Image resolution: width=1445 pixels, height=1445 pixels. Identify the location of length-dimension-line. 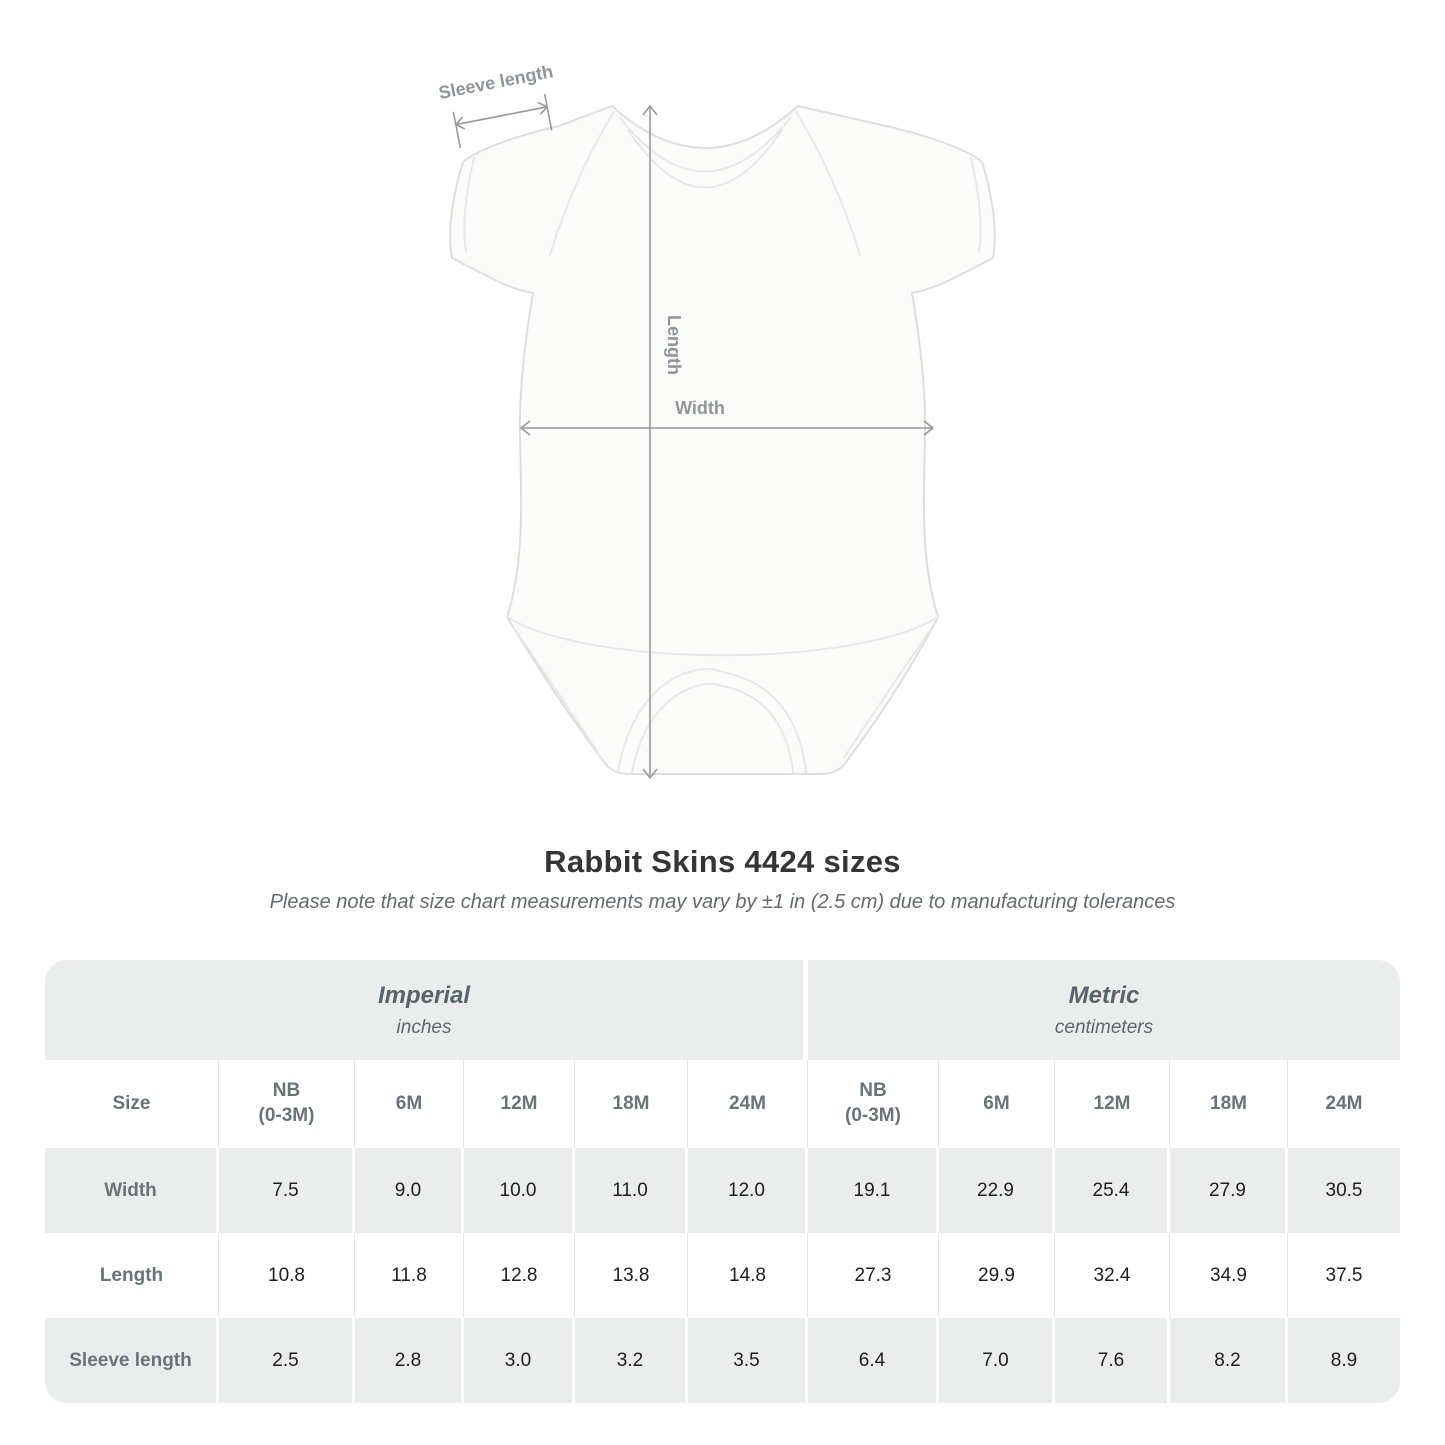
(650, 442).